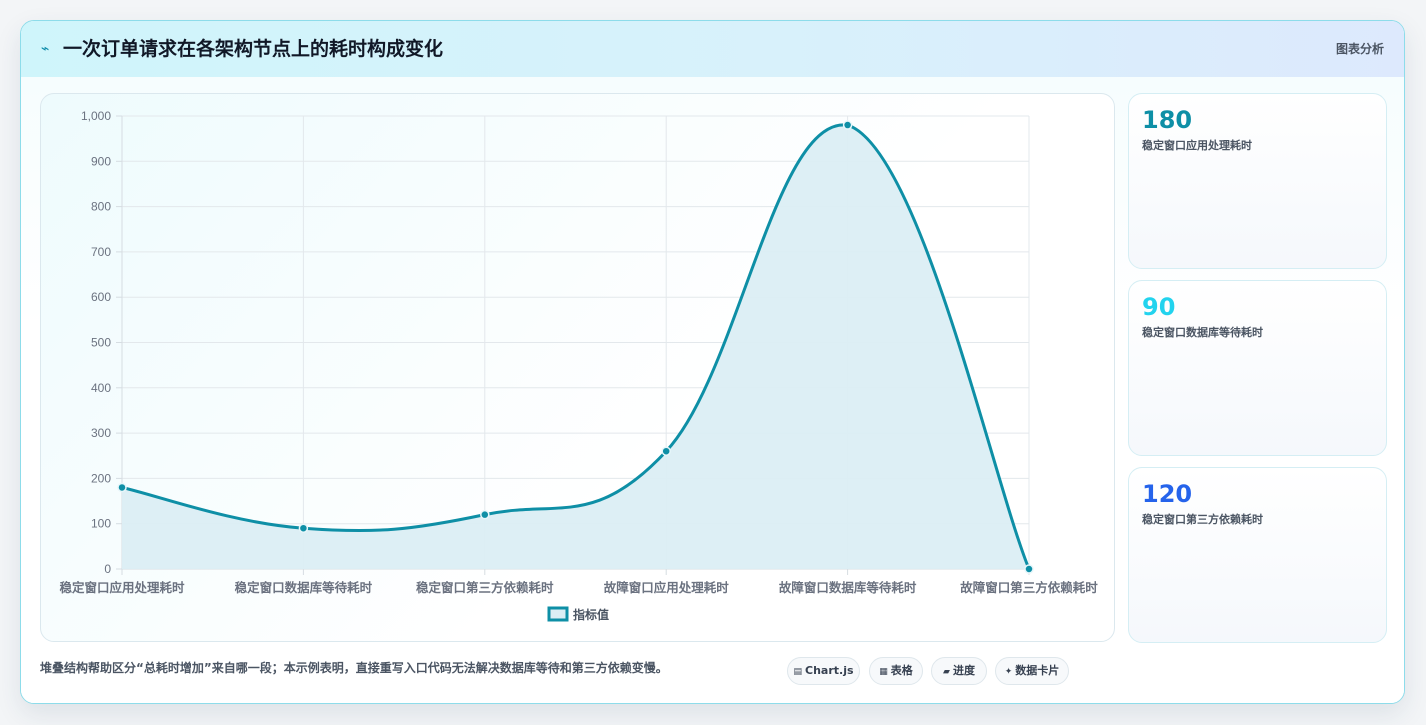 The image size is (1426, 725). Describe the element at coordinates (101, 478) in the screenshot. I see `y-tick-label: 200` at that location.